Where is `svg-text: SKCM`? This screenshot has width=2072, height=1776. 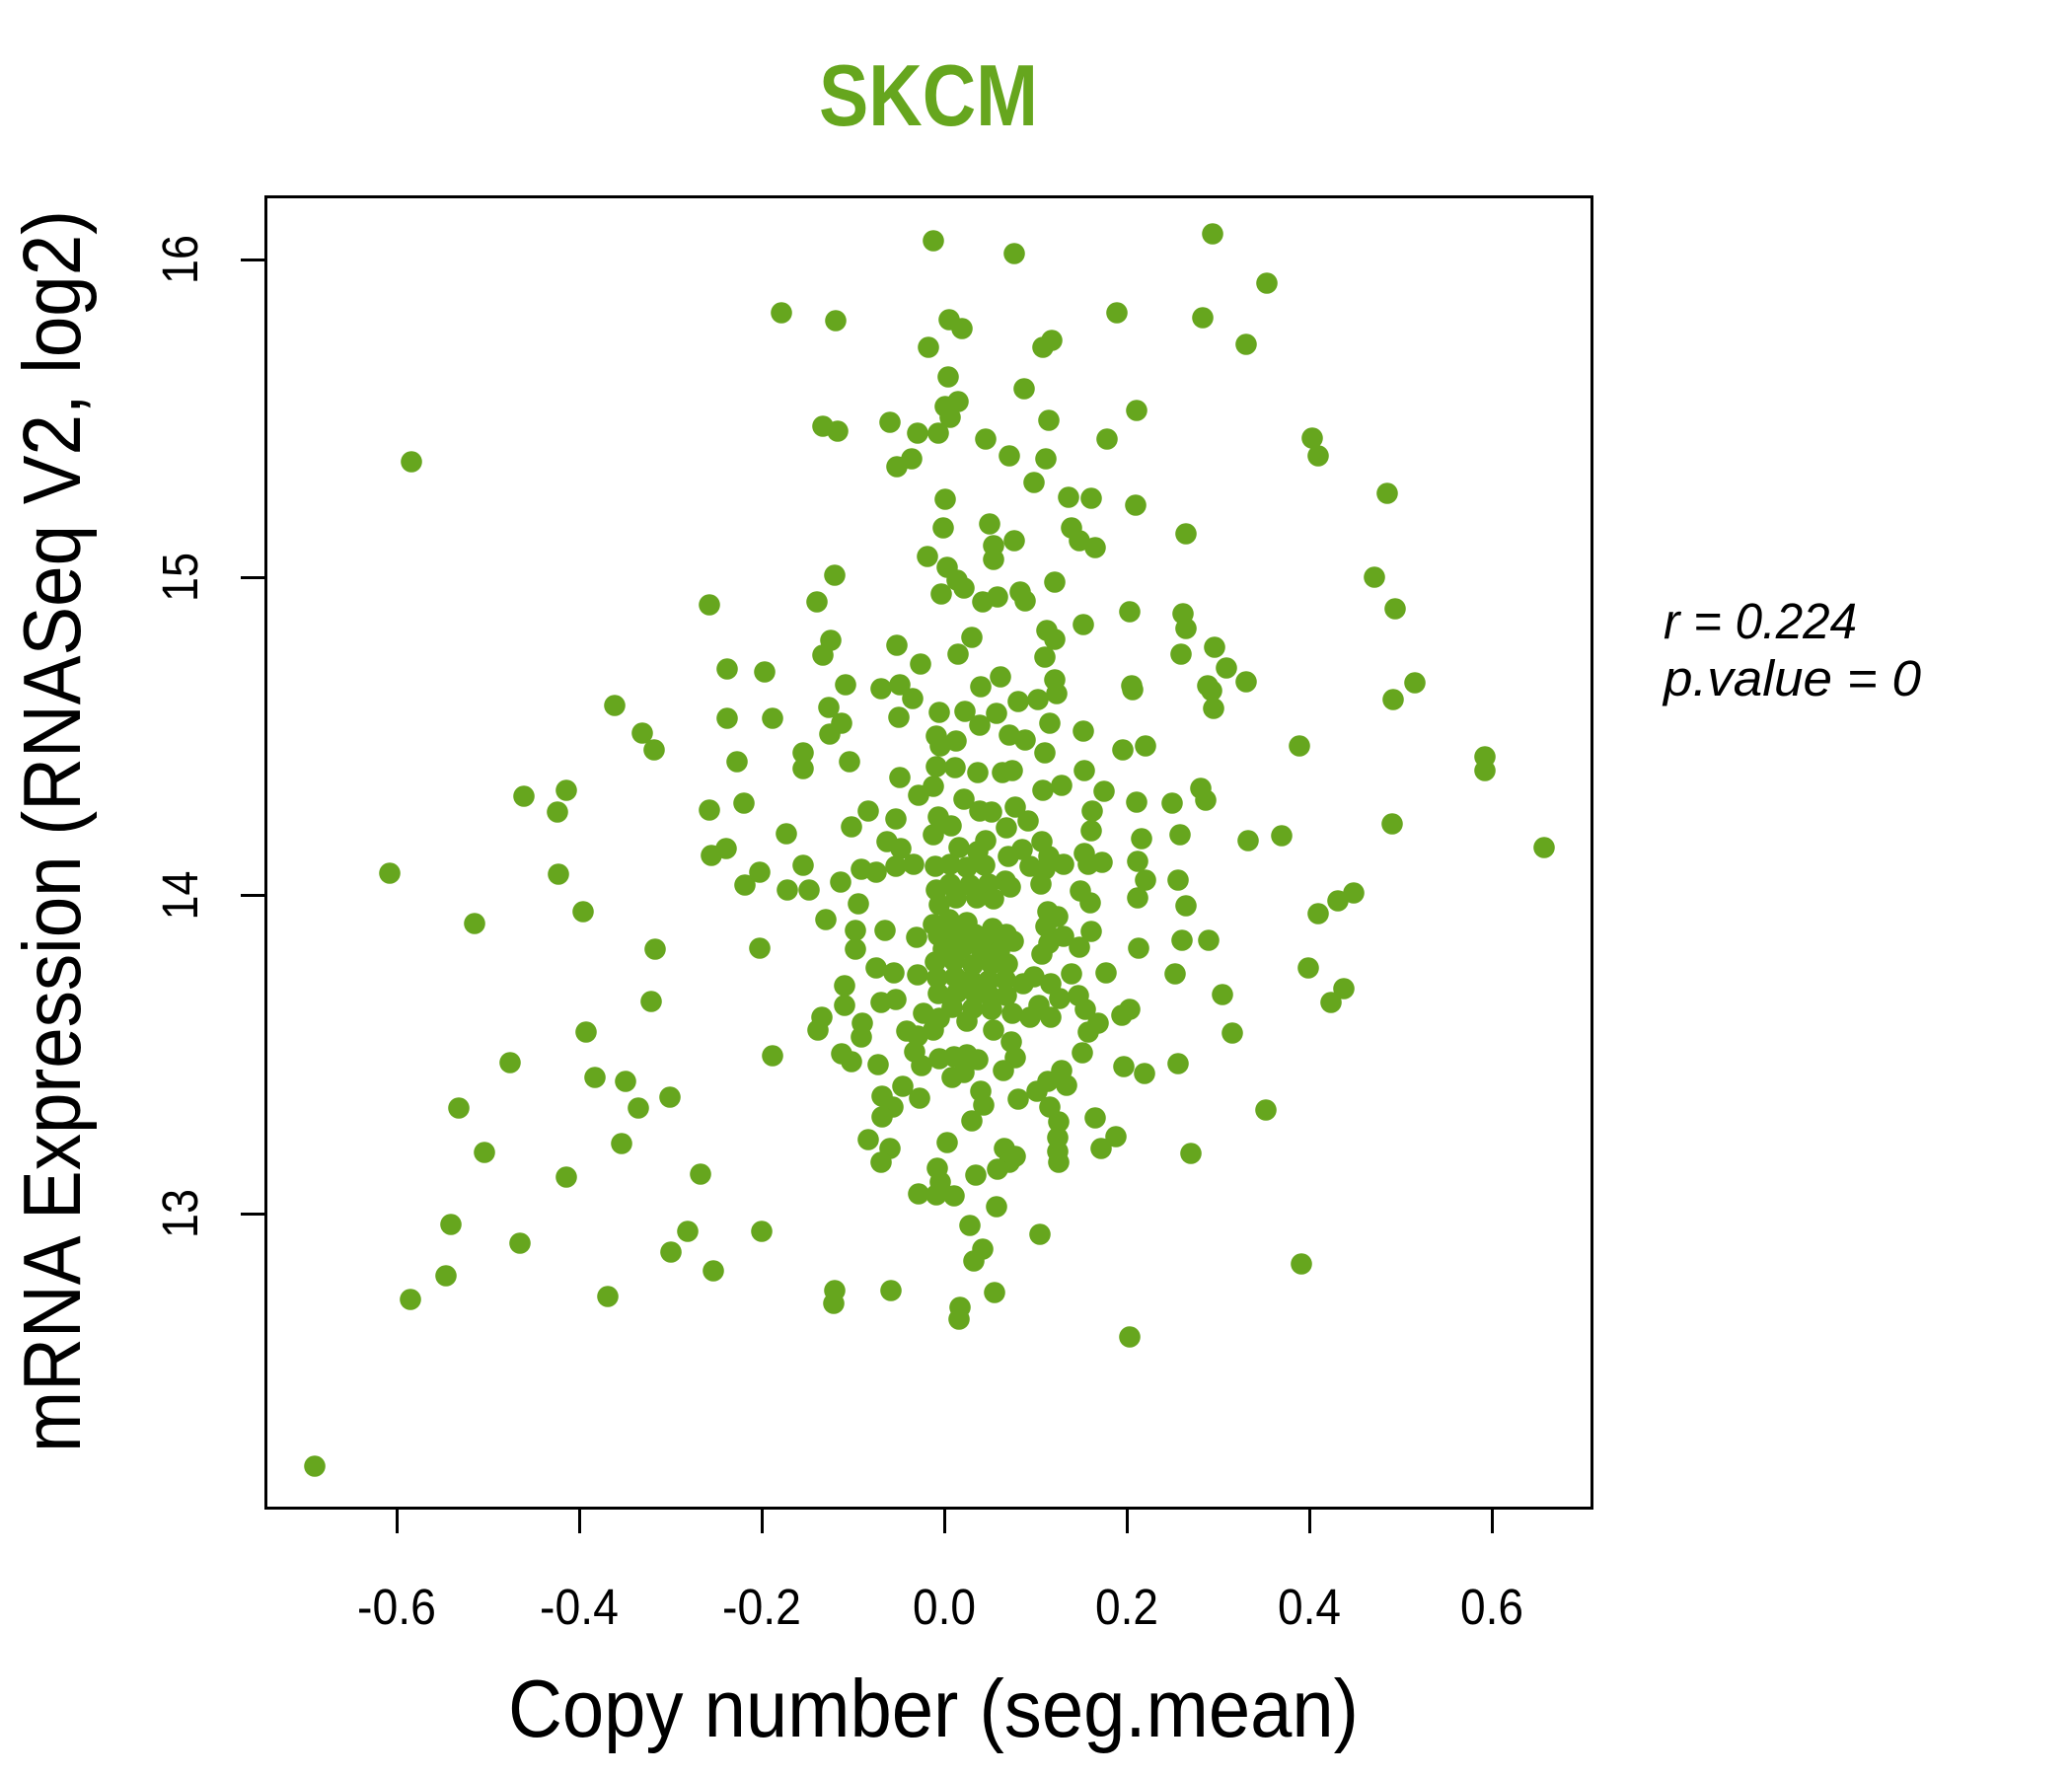
svg-text: SKCM is located at coordinates (929, 95).